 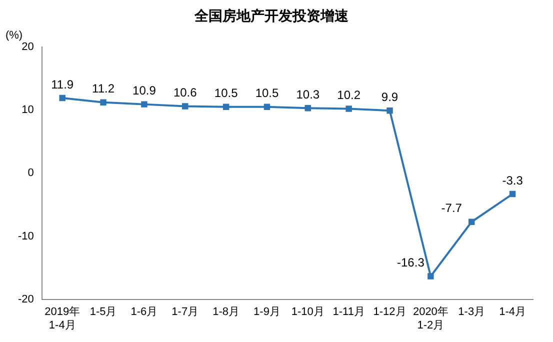 What do you see at coordinates (226, 312) in the screenshot?
I see `x-tick-label: 1-8月` at bounding box center [226, 312].